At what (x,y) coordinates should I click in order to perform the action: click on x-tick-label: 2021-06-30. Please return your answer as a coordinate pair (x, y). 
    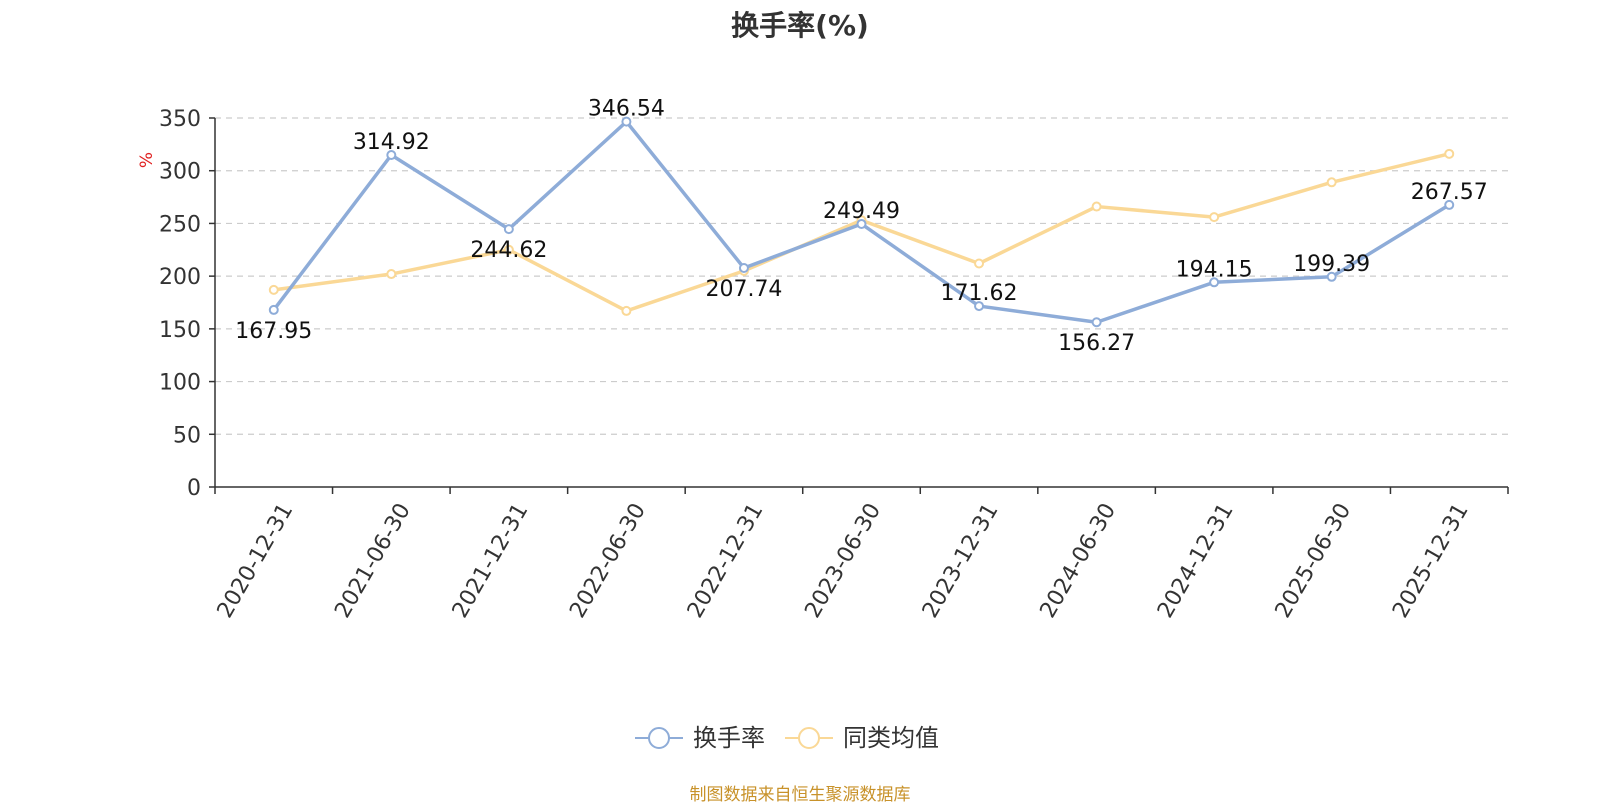
    Looking at the image, I should click on (373, 560).